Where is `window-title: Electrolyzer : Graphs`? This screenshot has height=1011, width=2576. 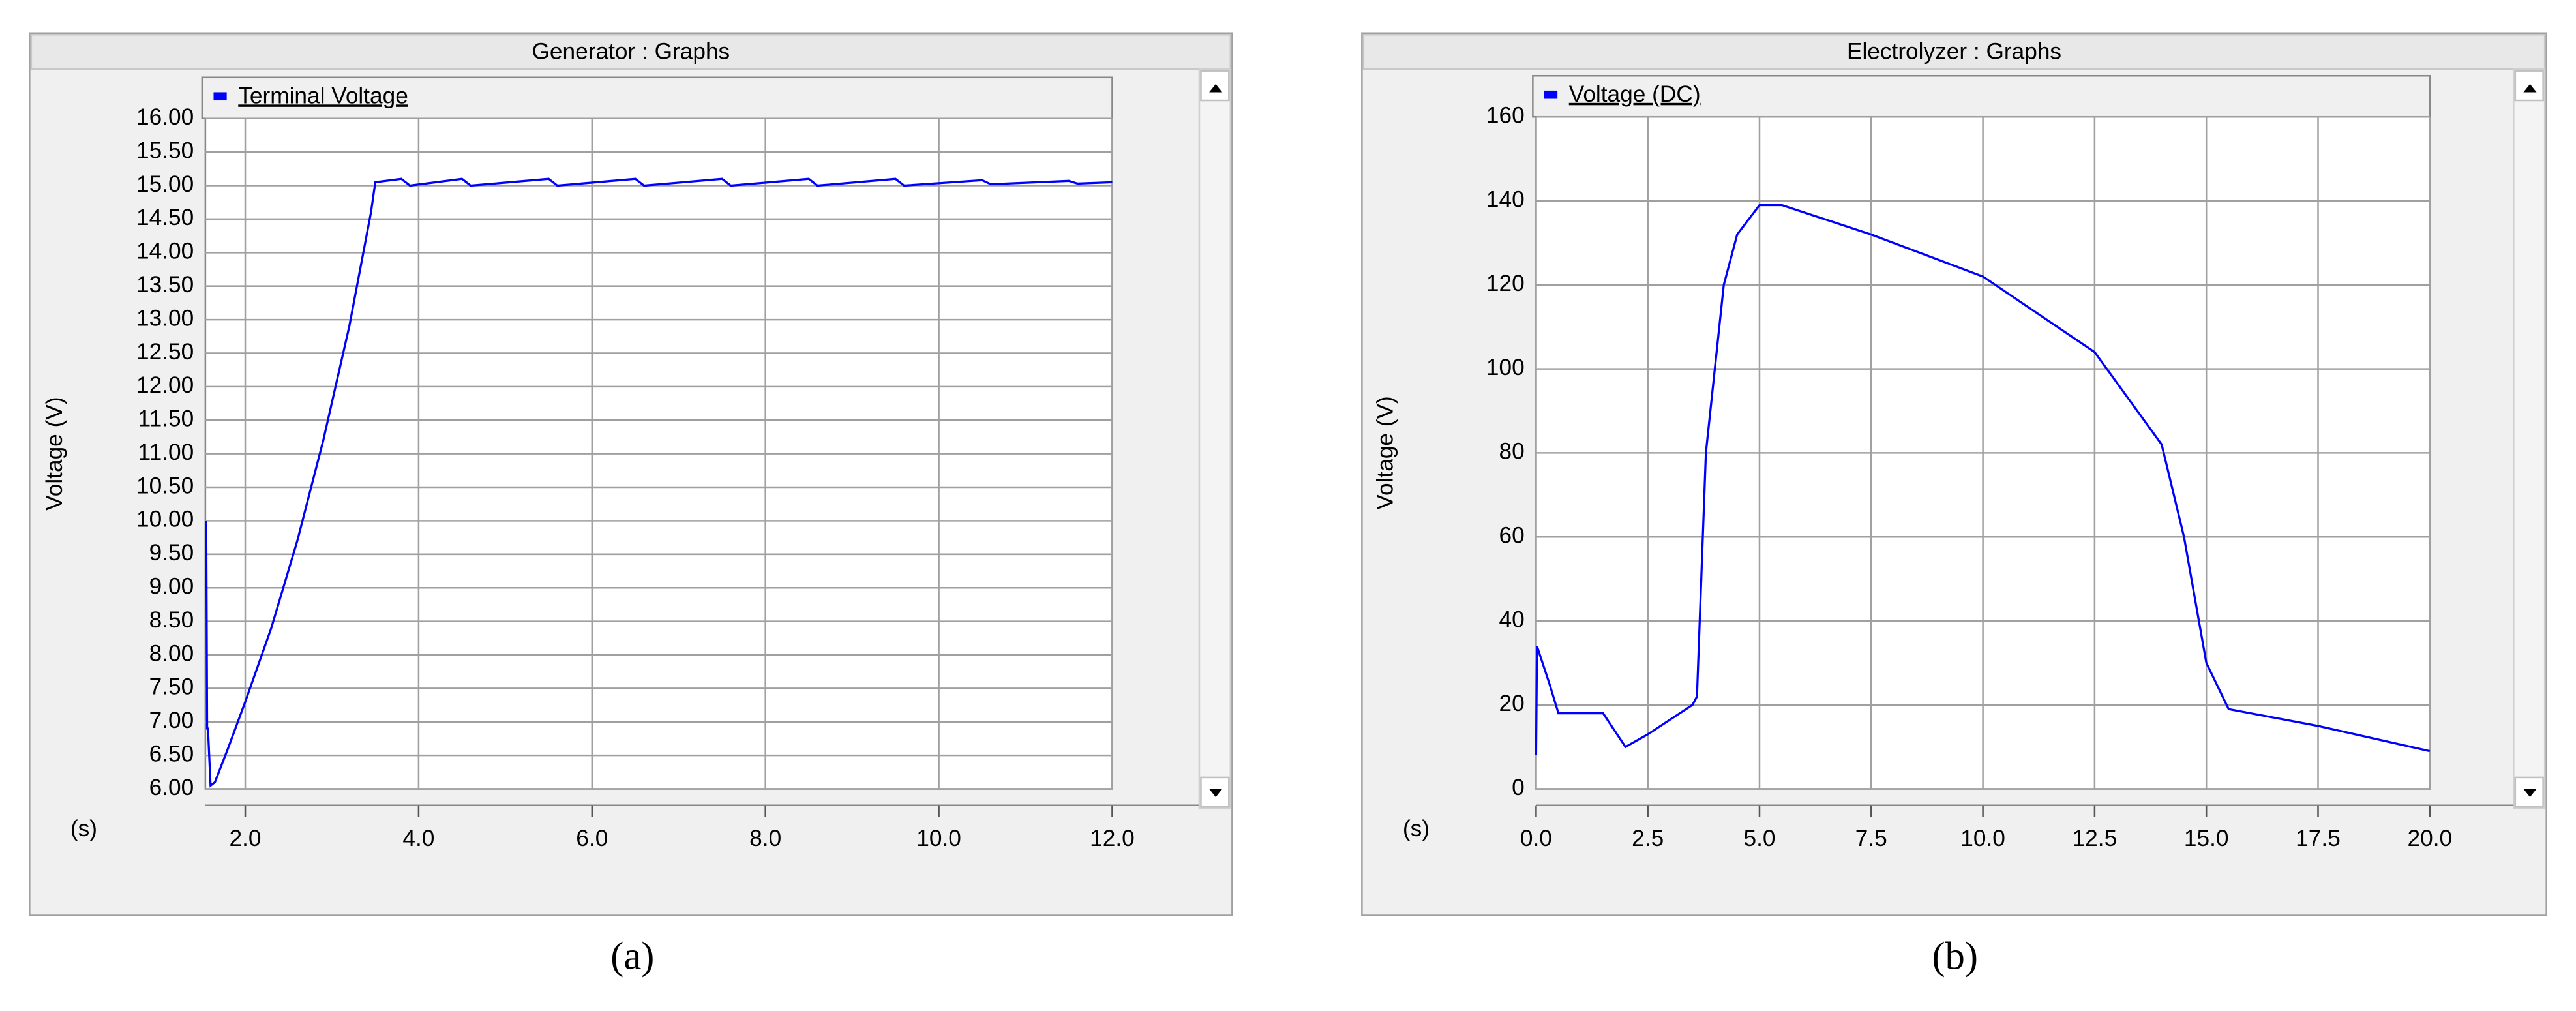
window-title: Electrolyzer : Graphs is located at coordinates (1954, 51).